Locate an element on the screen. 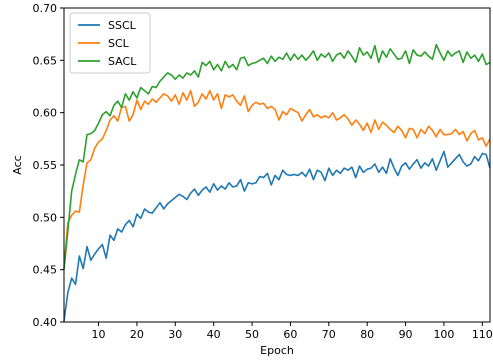 Image resolution: width=493 pixels, height=360 pixels. legend-label-sscl: SSCL is located at coordinates (122, 25).